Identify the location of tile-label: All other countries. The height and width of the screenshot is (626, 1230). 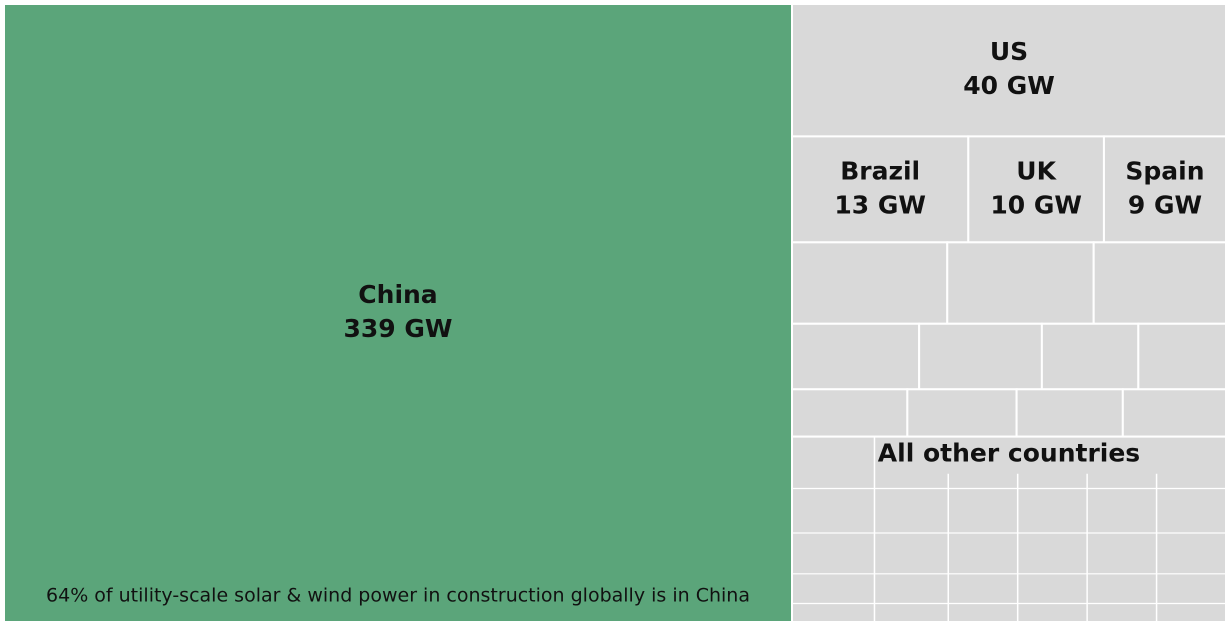
(1009, 453).